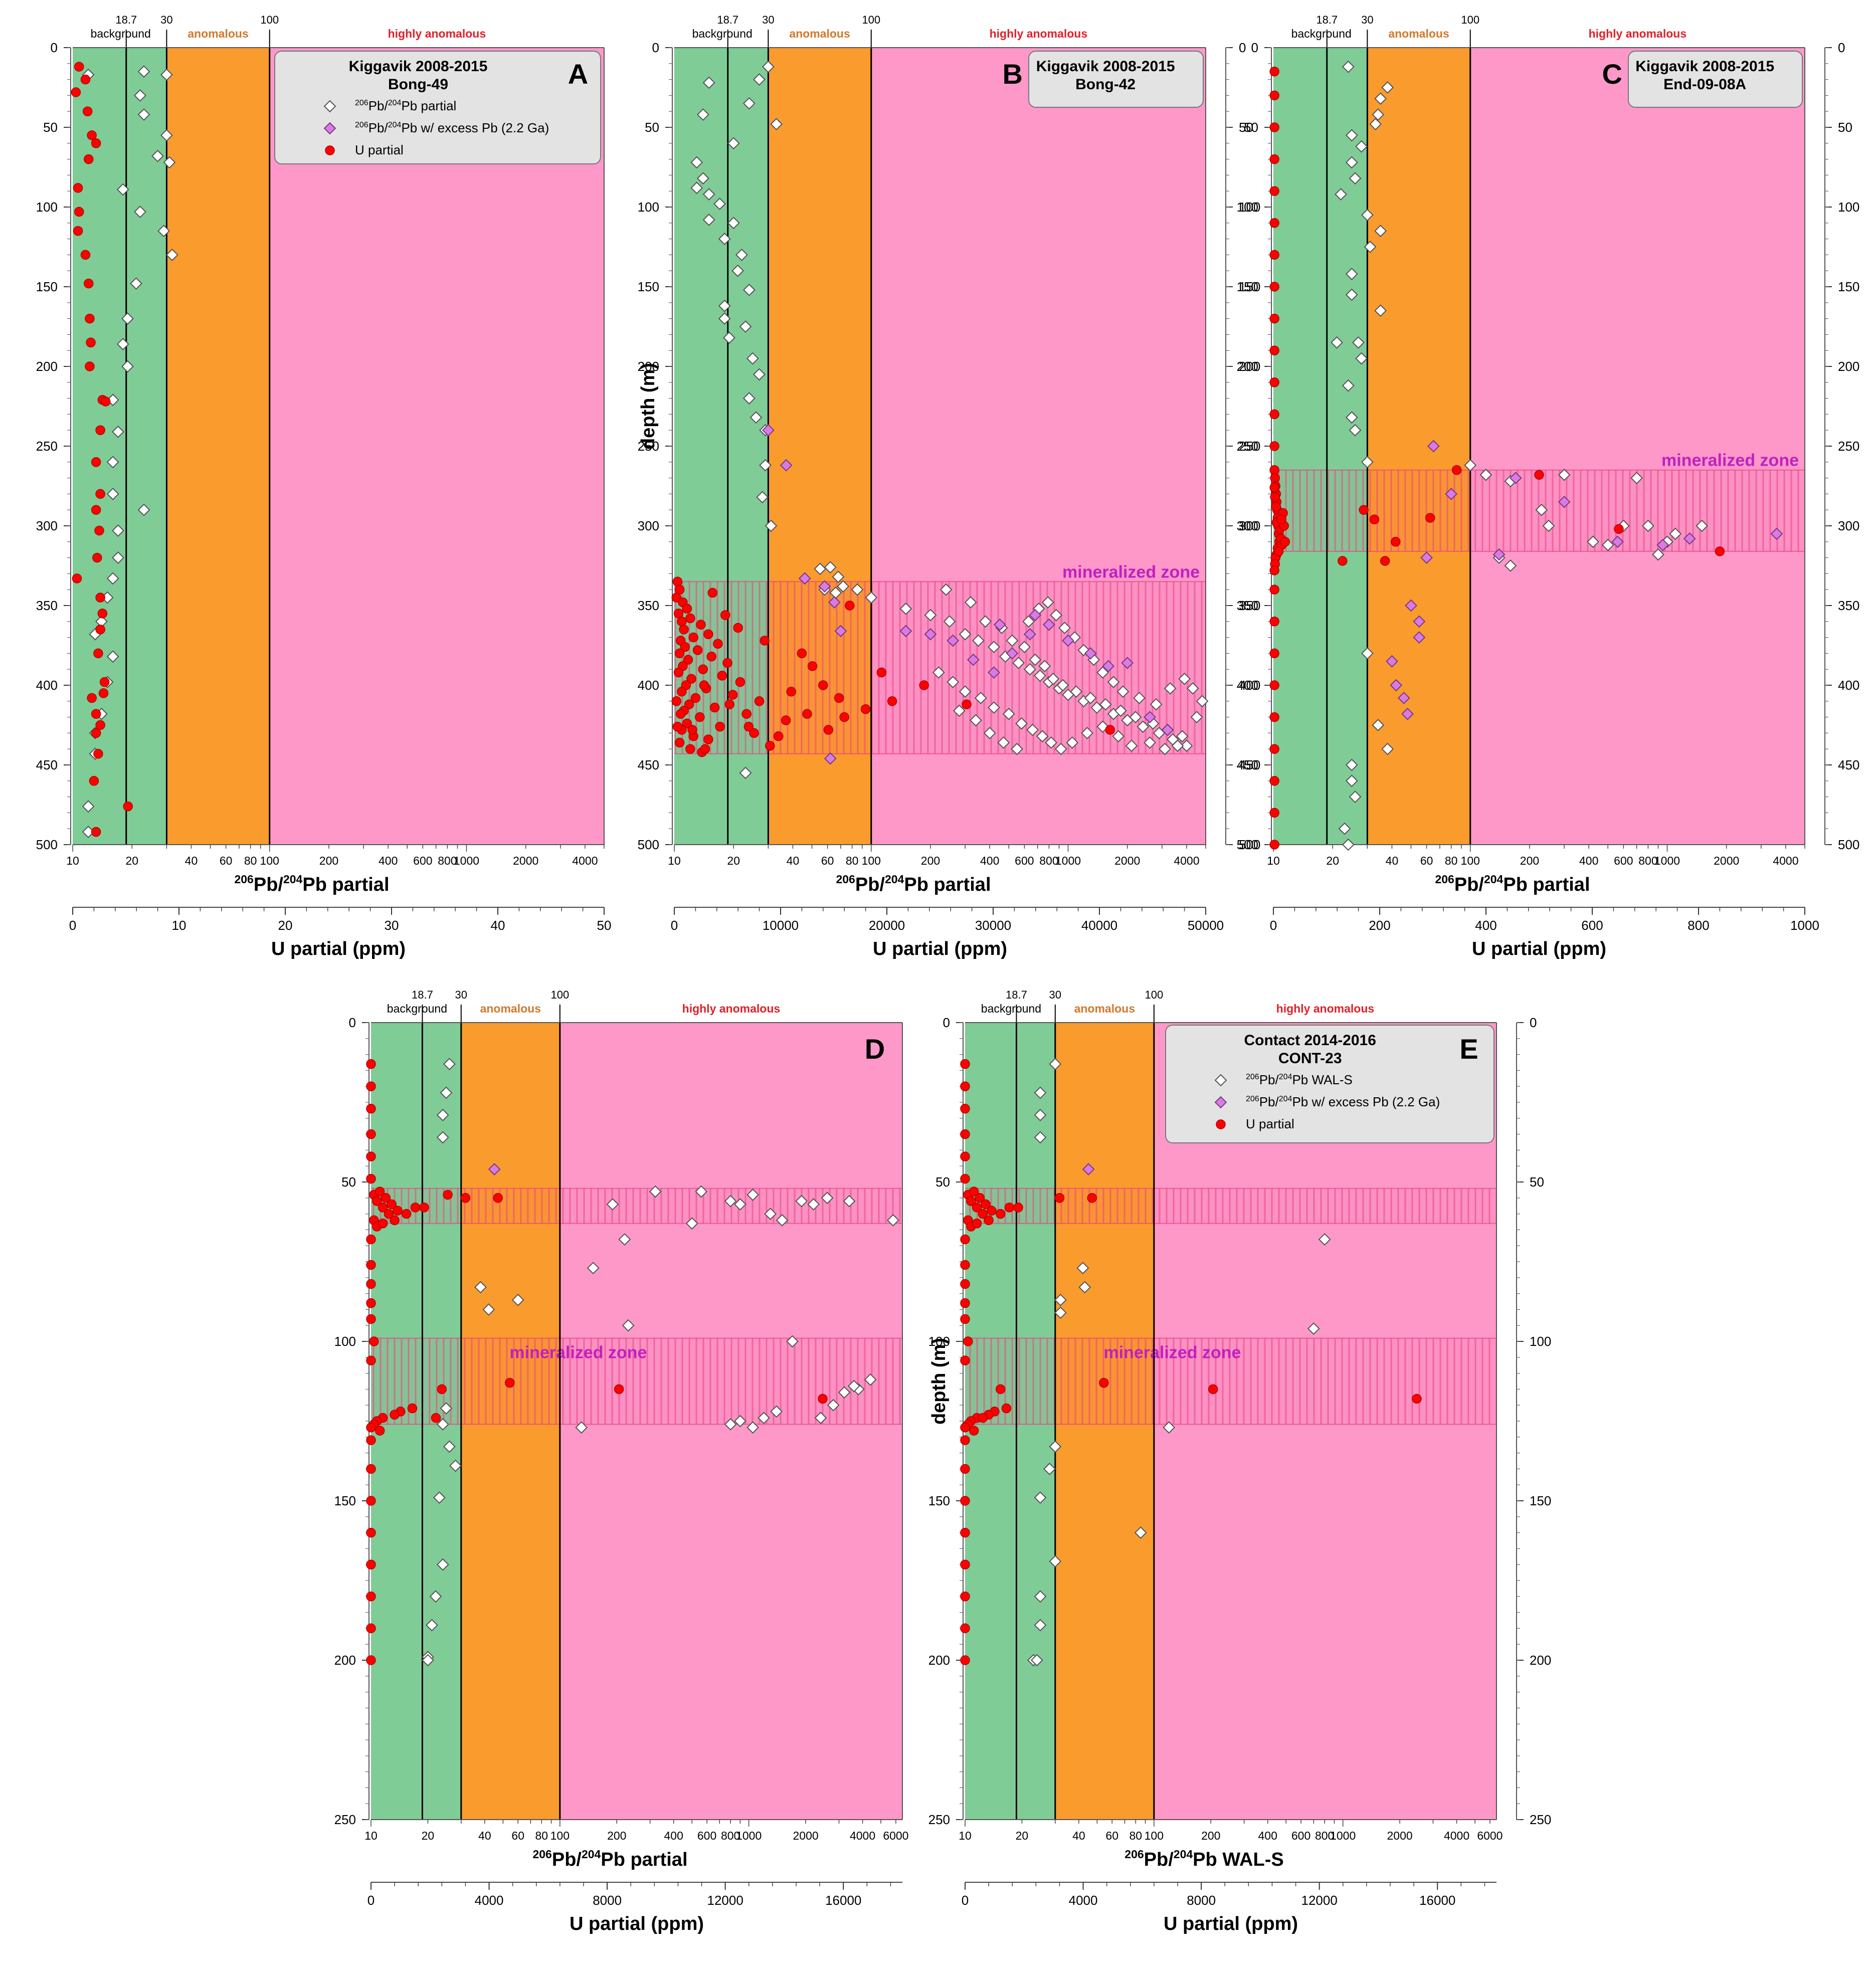 This screenshot has height=1977, width=1876. I want to click on legend-item-label: 206Pb/204Pb WAL-S, so click(1300, 1079).